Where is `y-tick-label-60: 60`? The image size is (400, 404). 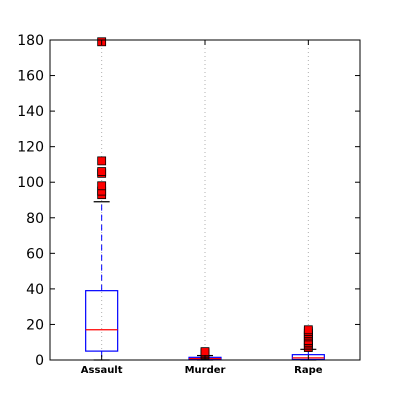 y-tick-label-60: 60 is located at coordinates (35, 254).